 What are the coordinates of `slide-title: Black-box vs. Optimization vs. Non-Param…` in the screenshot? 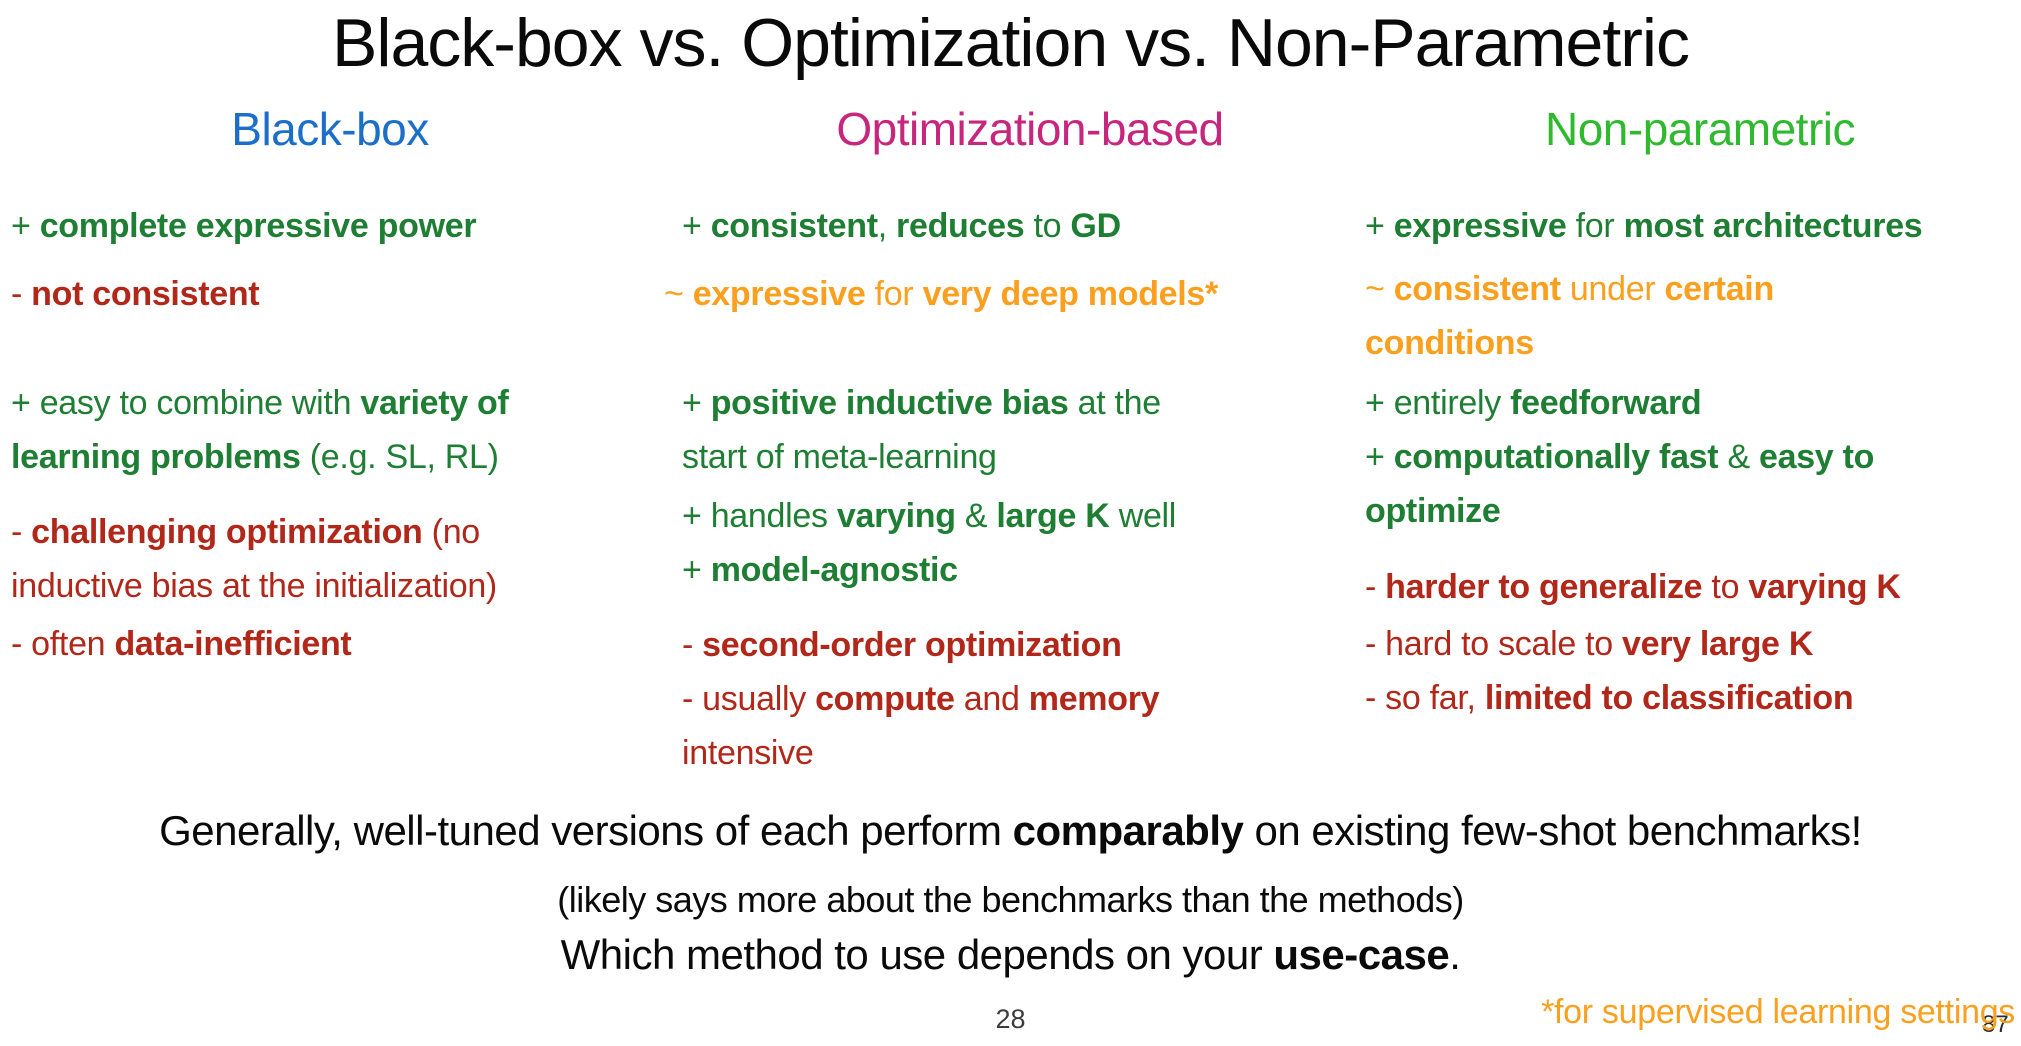 It's located at (1011, 43).